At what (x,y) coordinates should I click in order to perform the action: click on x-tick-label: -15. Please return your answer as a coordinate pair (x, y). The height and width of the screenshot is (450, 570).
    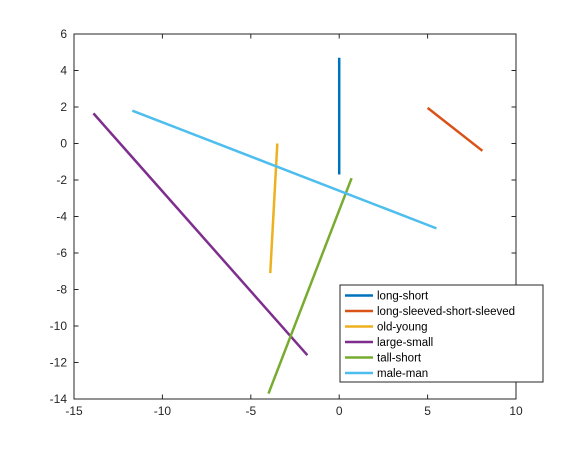
    Looking at the image, I should click on (74, 411).